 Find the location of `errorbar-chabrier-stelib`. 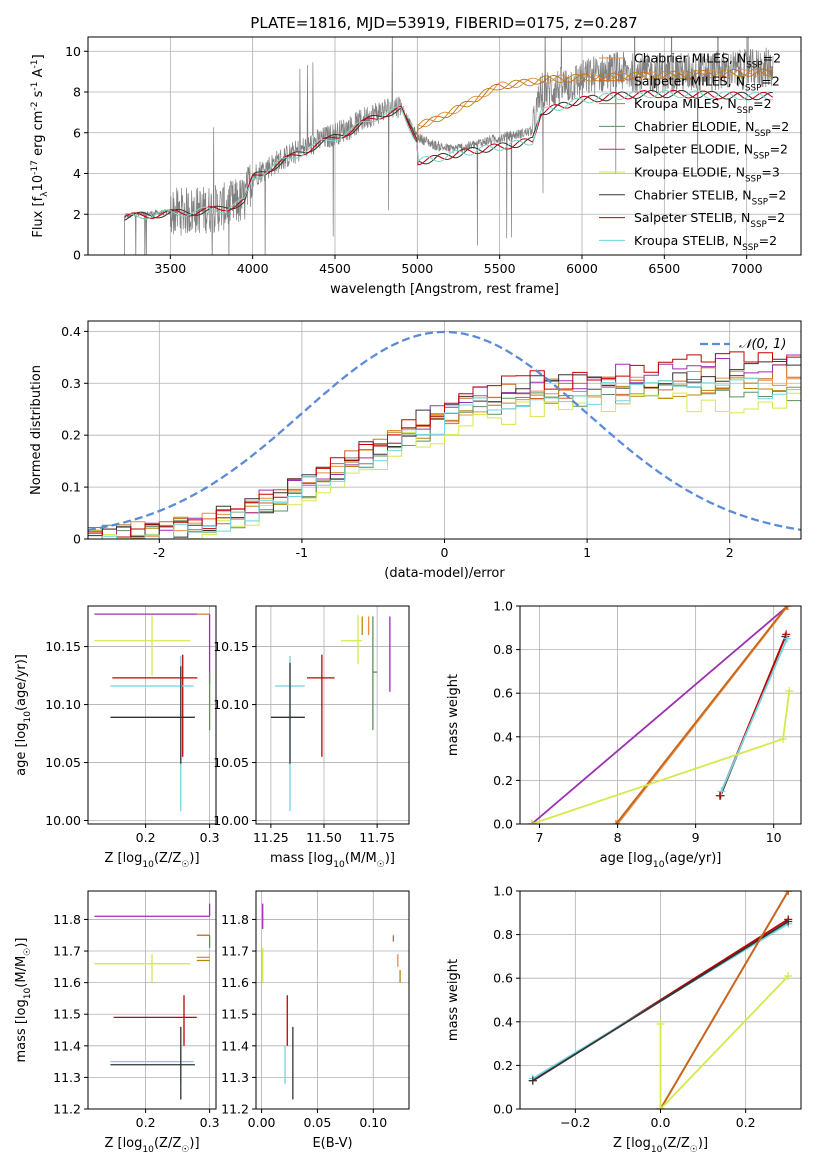

errorbar-chabrier-stelib is located at coordinates (152, 1063).